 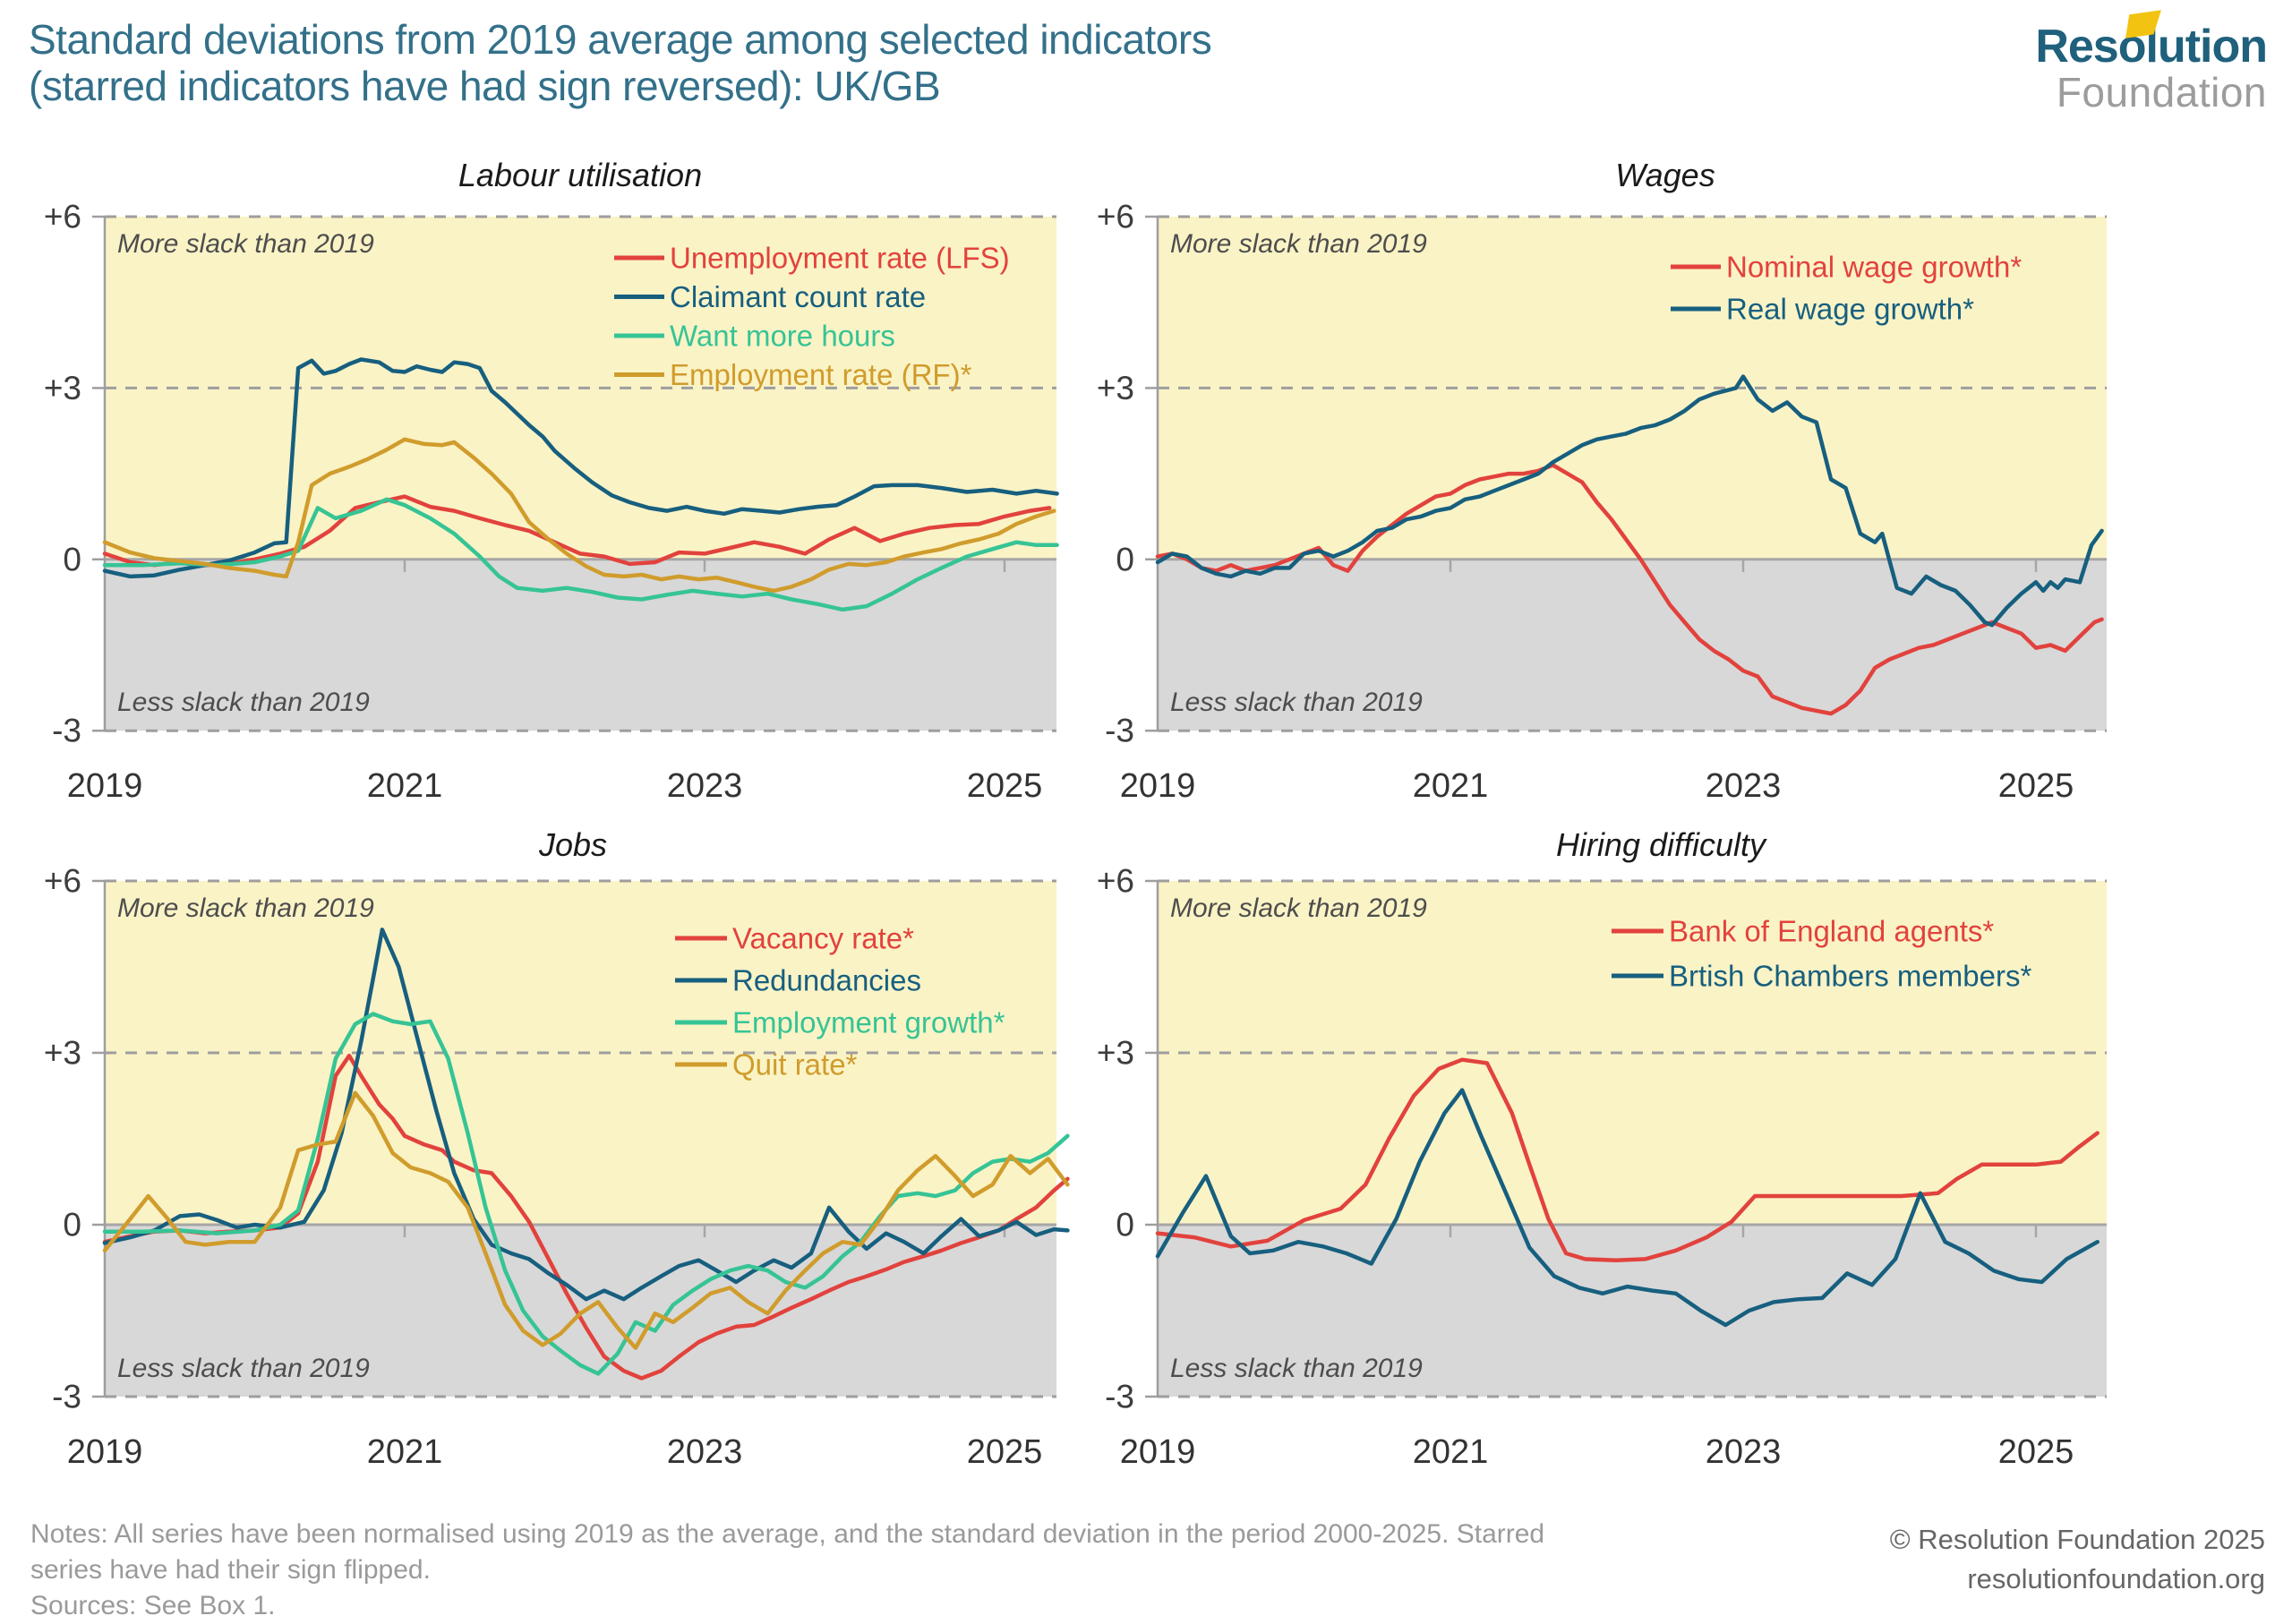 I want to click on series-real-wage-growth, so click(x=1629, y=501).